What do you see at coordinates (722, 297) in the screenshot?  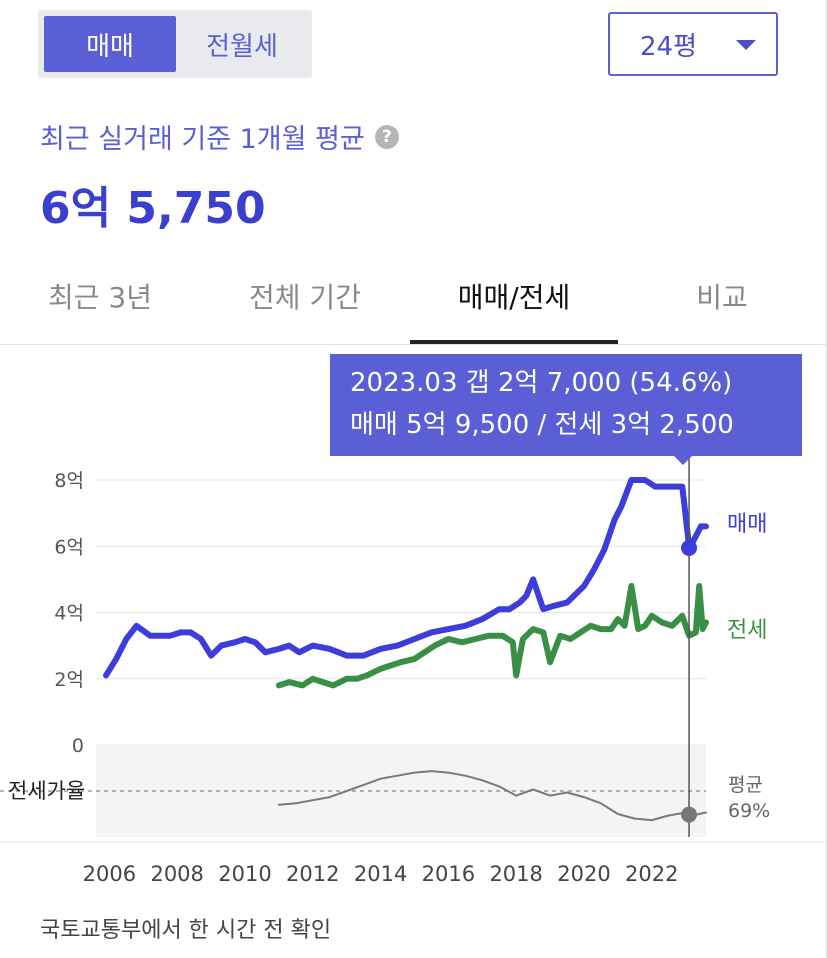 I see `tab-compare: 비교` at bounding box center [722, 297].